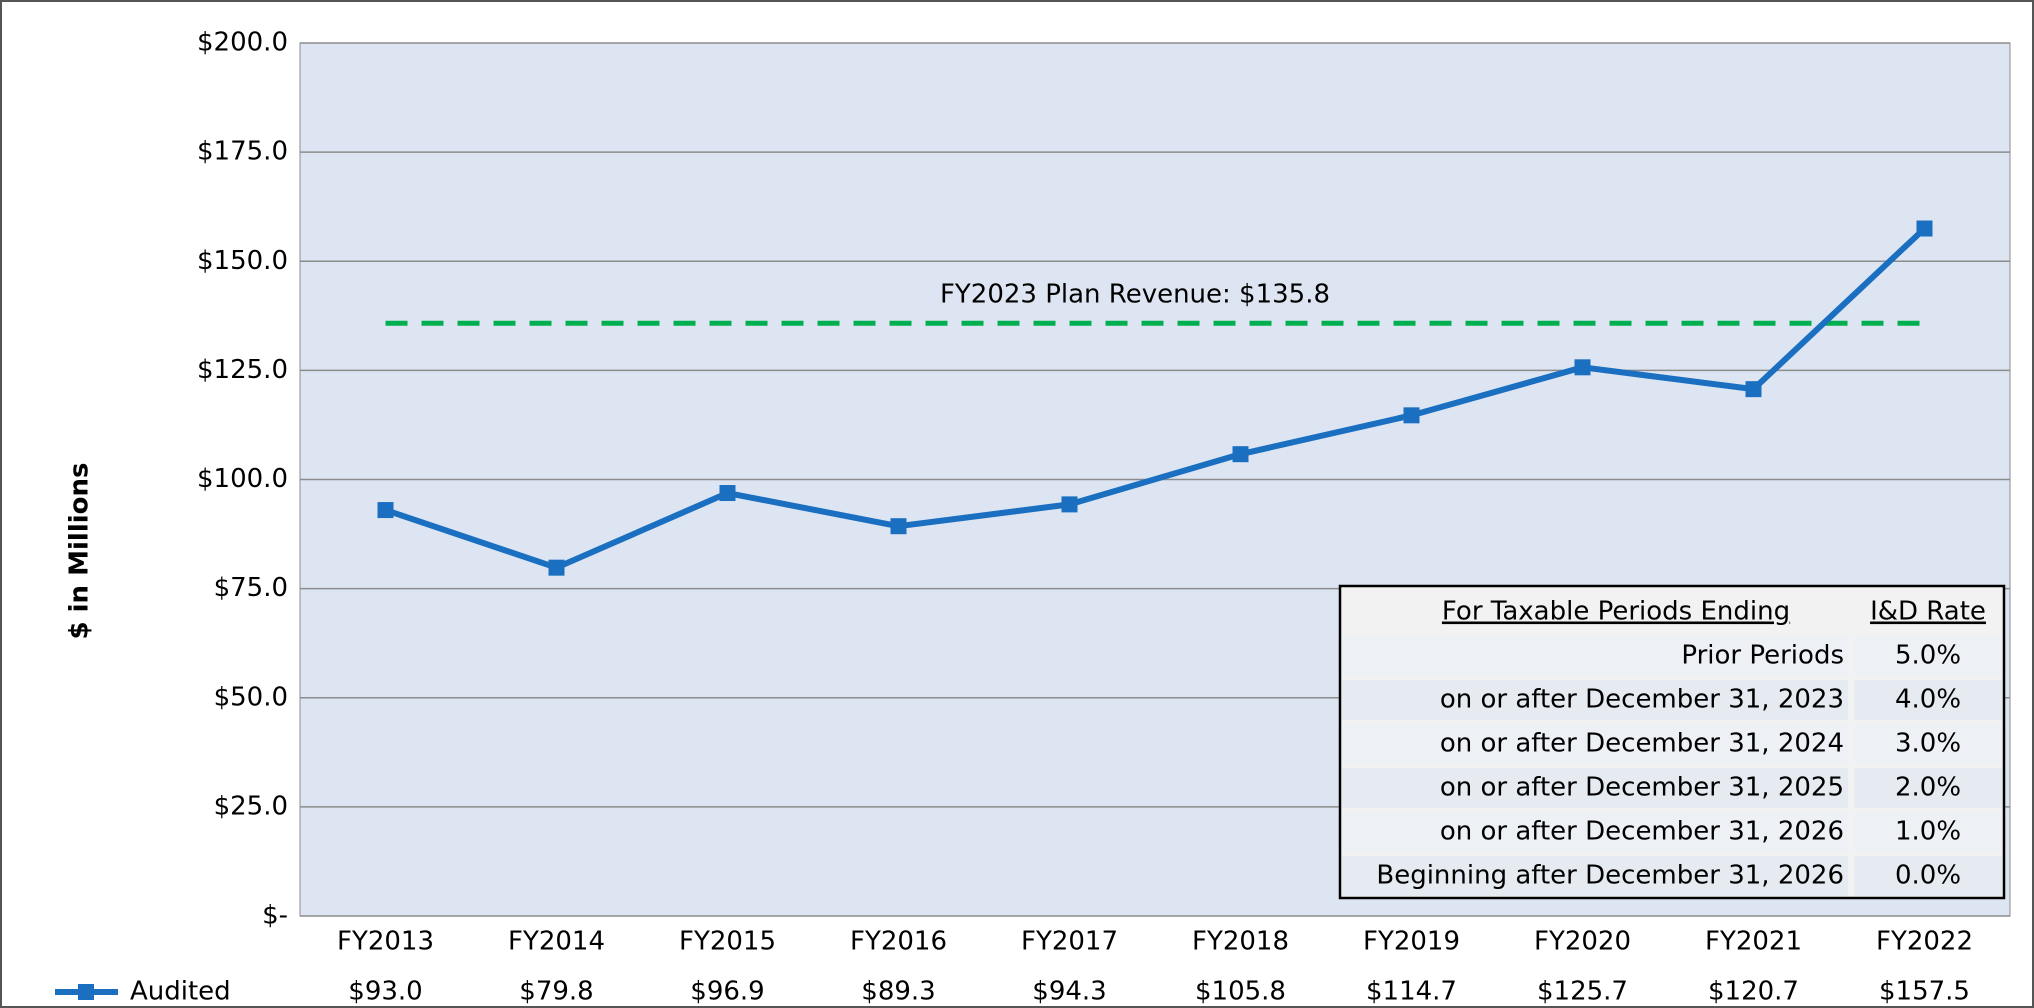 Image resolution: width=2034 pixels, height=1008 pixels. What do you see at coordinates (1240, 942) in the screenshot?
I see `x-tick-label: FY2018` at bounding box center [1240, 942].